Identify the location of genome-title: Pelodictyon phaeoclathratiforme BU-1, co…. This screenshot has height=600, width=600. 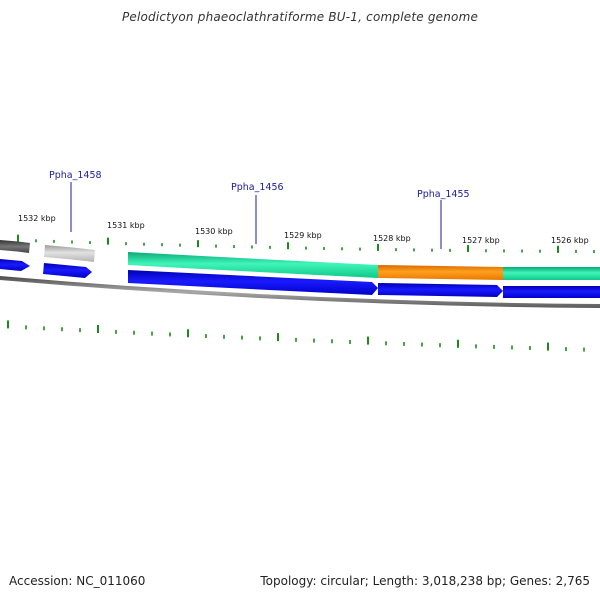
(300, 17).